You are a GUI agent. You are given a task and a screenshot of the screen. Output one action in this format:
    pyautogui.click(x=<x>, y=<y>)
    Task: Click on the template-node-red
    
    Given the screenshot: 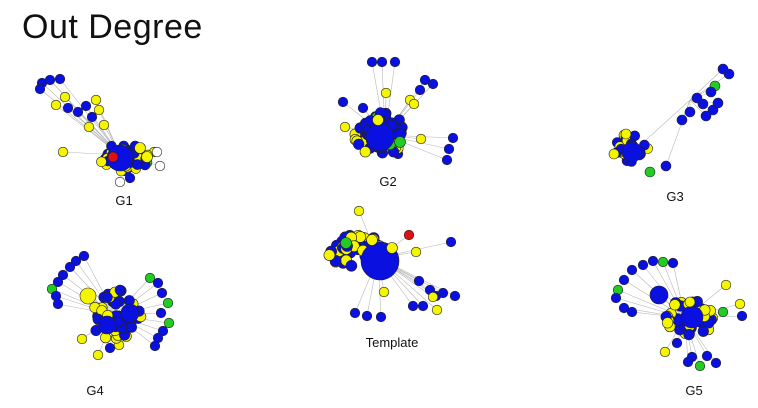 What is the action you would take?
    pyautogui.click(x=409, y=235)
    